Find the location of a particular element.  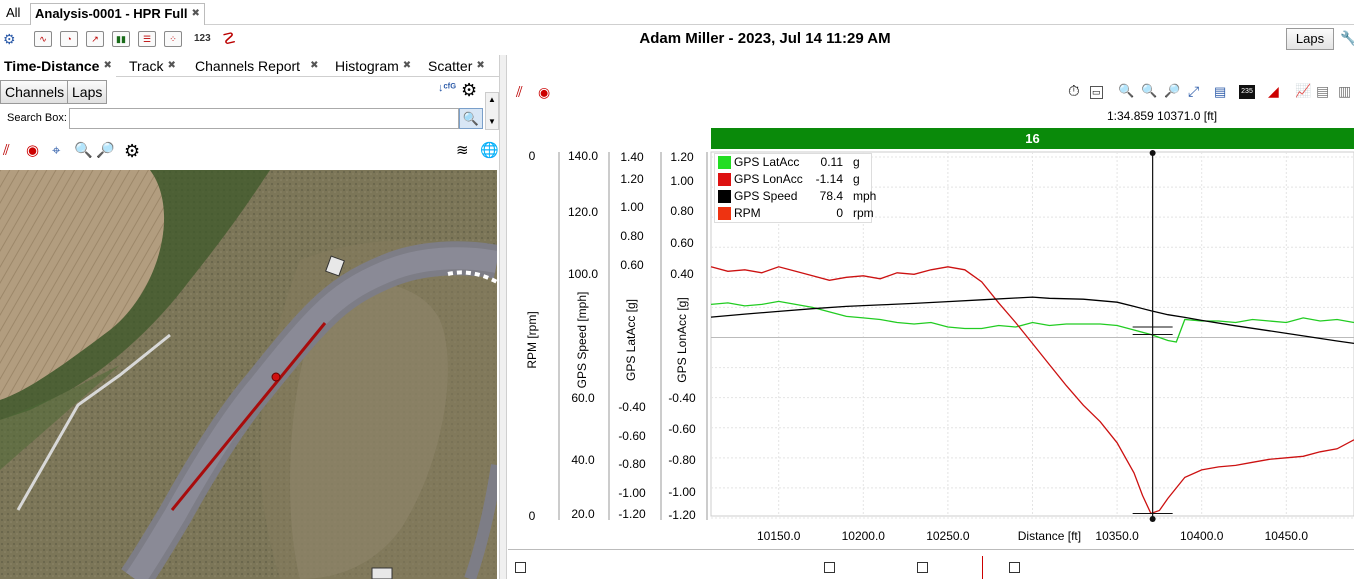

map-settings-icon: ⚙ is located at coordinates (132, 151).